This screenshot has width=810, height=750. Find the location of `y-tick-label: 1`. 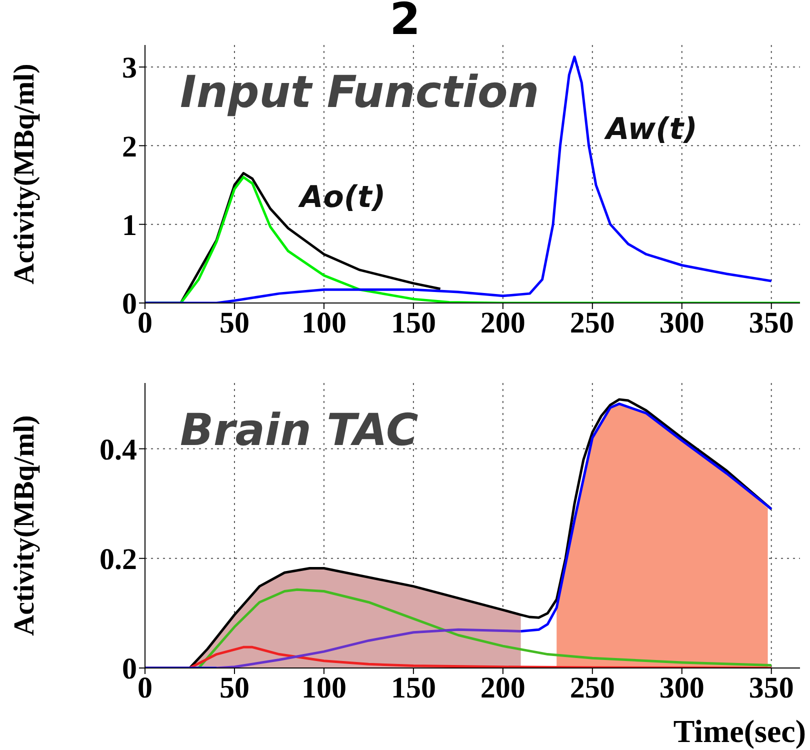

y-tick-label: 1 is located at coordinates (129, 225).